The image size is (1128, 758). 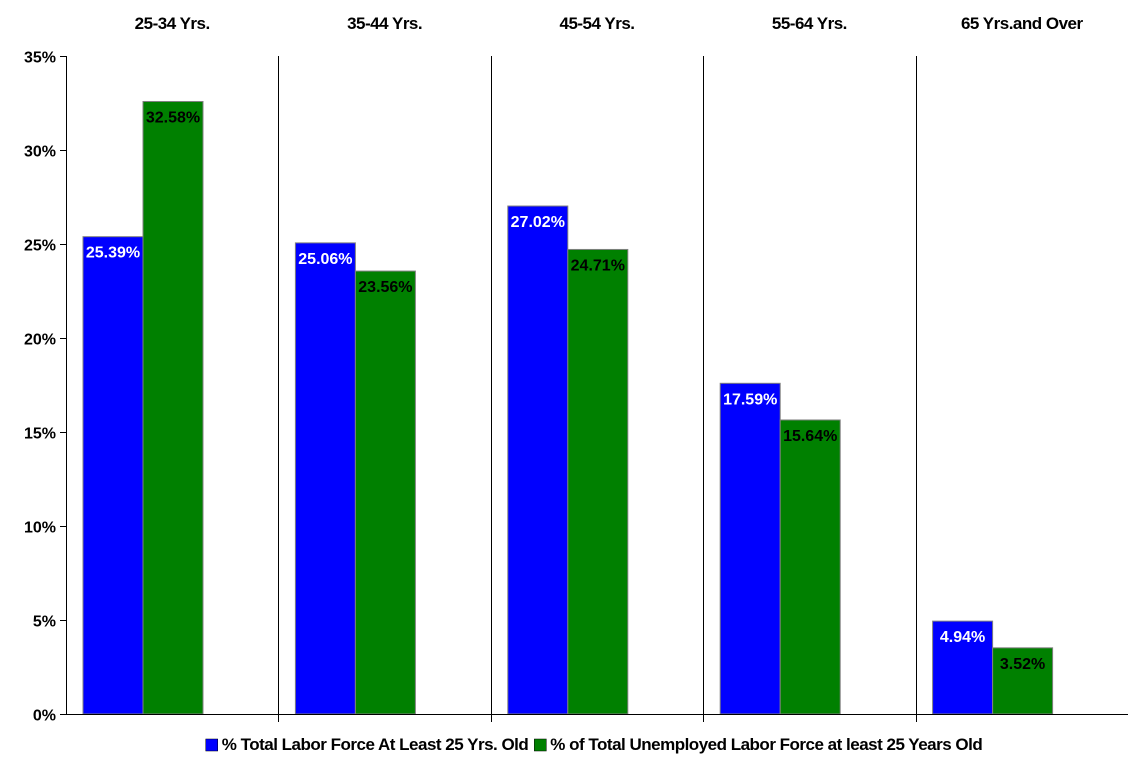 I want to click on y-tick-label: 30%, so click(x=40, y=152).